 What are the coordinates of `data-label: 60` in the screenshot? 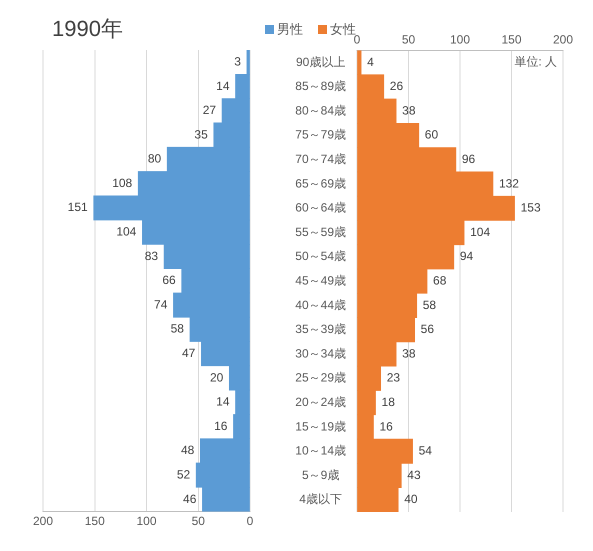 It's located at (431, 135).